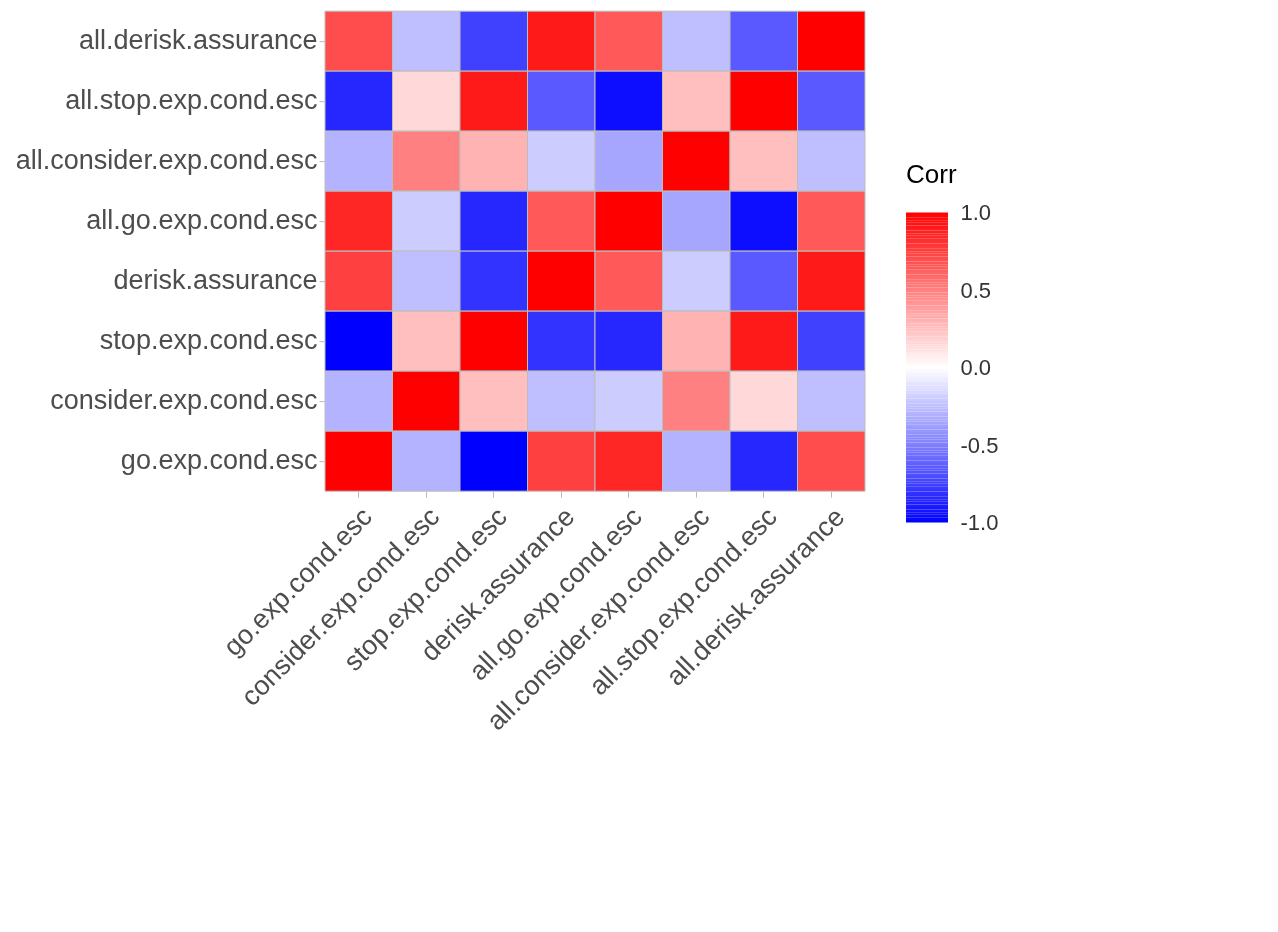 Image resolution: width=1278 pixels, height=932 pixels. I want to click on color-bar-label: 1.0, so click(976, 212).